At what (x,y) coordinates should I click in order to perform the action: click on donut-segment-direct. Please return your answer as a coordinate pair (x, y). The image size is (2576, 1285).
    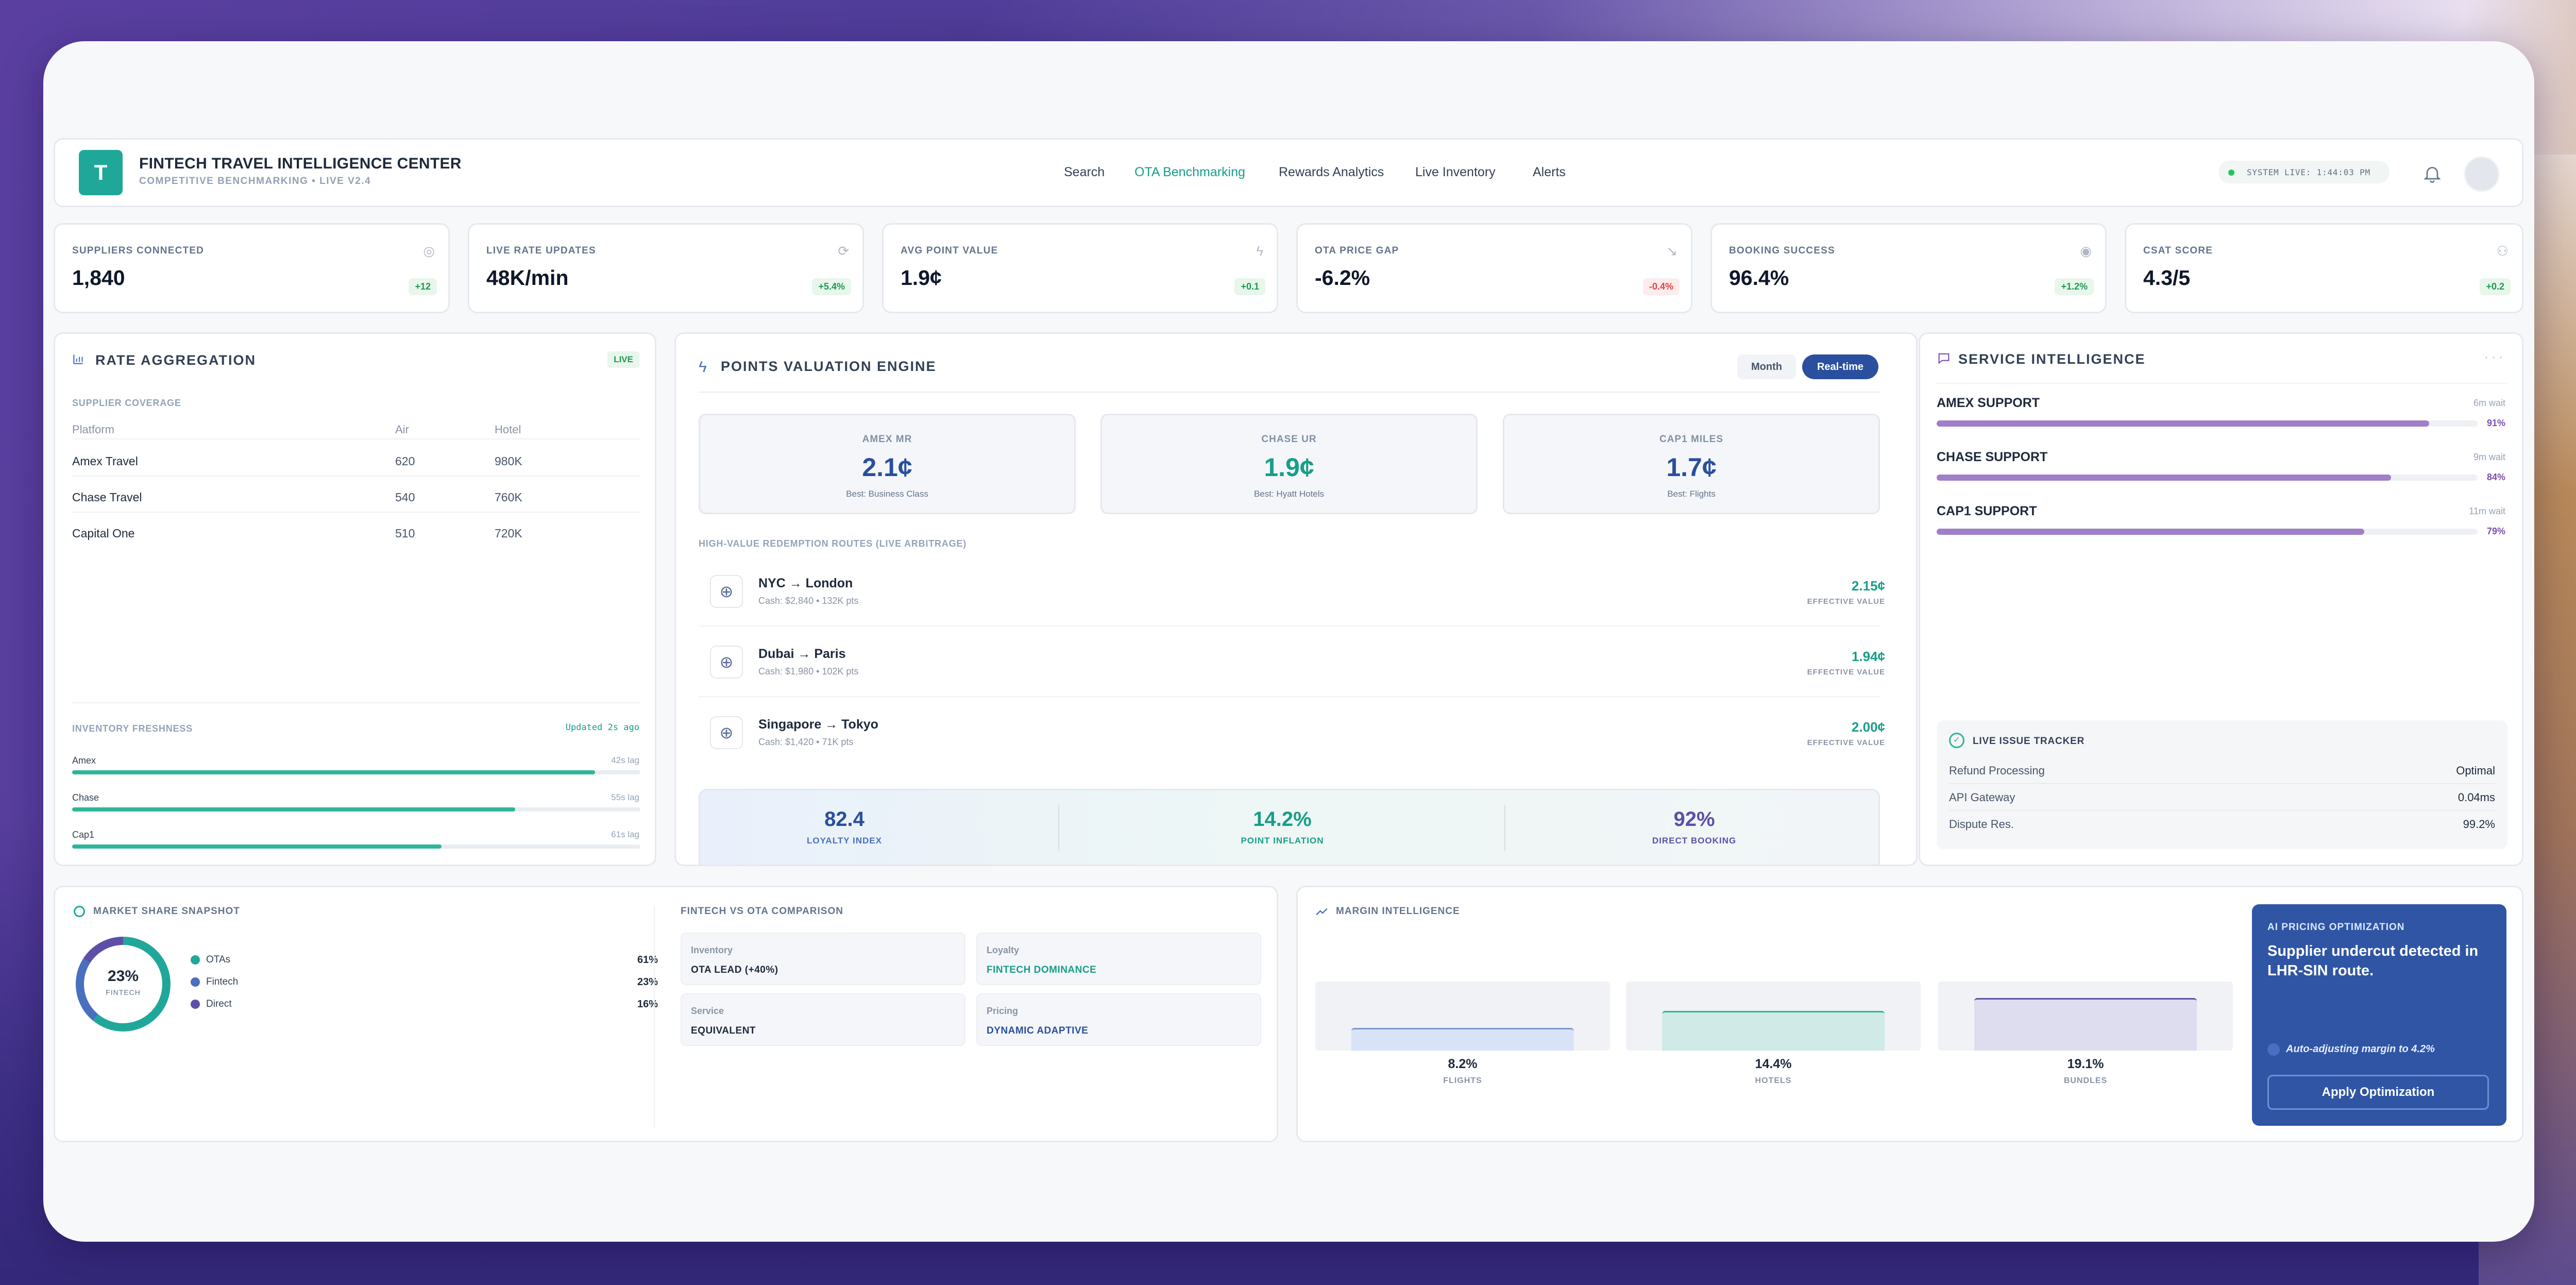
    Looking at the image, I should click on (124, 984).